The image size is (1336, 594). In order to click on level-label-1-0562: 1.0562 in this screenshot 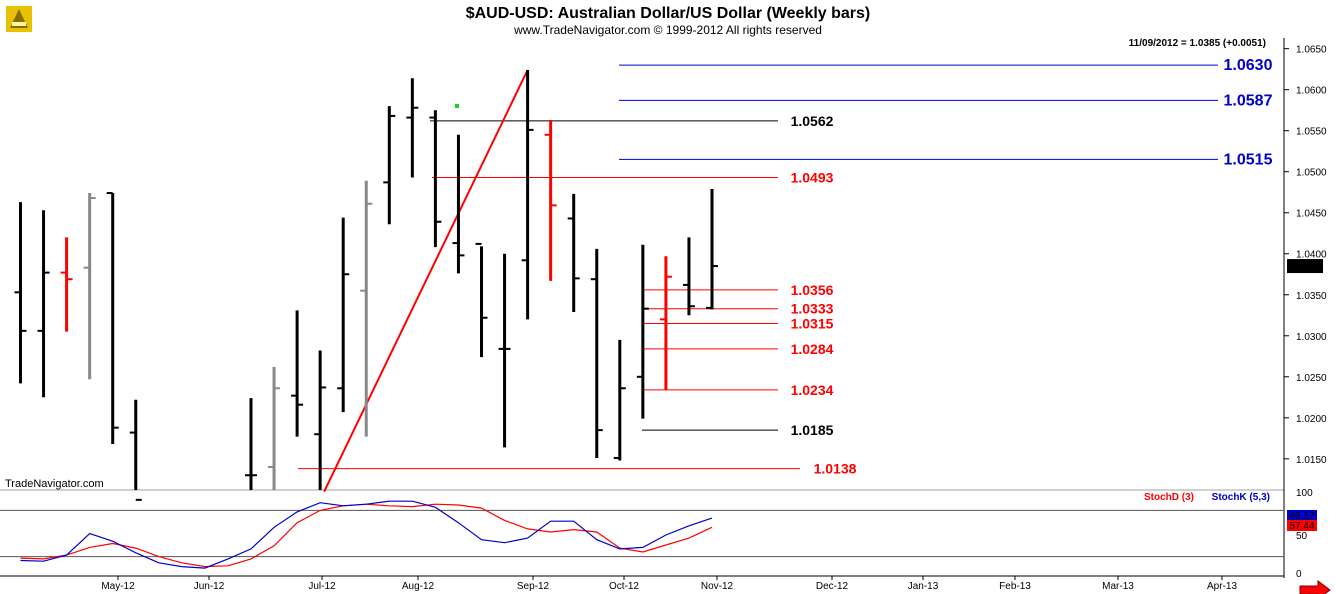, I will do `click(812, 121)`.